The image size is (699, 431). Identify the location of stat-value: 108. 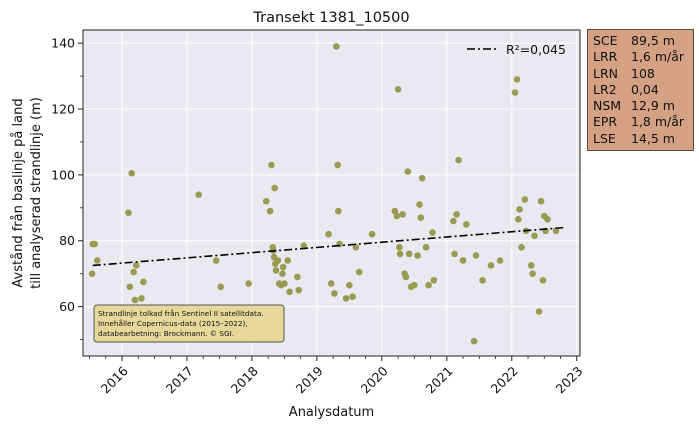
(643, 73).